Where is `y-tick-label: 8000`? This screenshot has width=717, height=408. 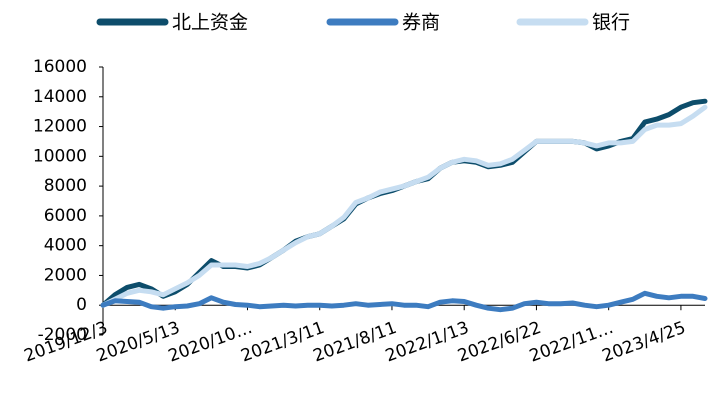
y-tick-label: 8000 is located at coordinates (65, 186).